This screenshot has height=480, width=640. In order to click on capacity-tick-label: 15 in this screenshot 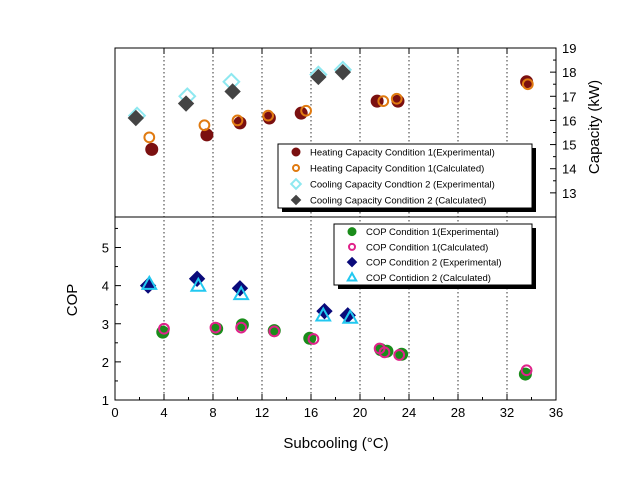, I will do `click(569, 145)`.